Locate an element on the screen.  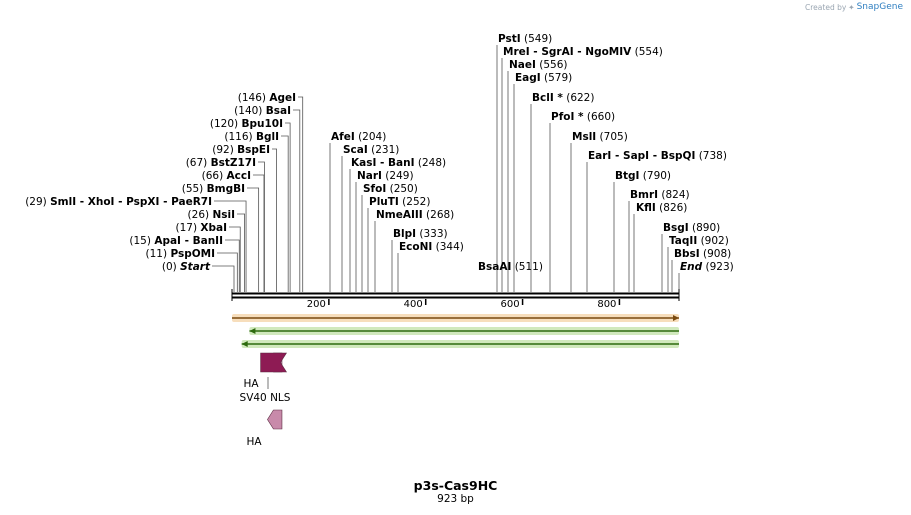
site-label: SfoI (250) is located at coordinates (390, 189).